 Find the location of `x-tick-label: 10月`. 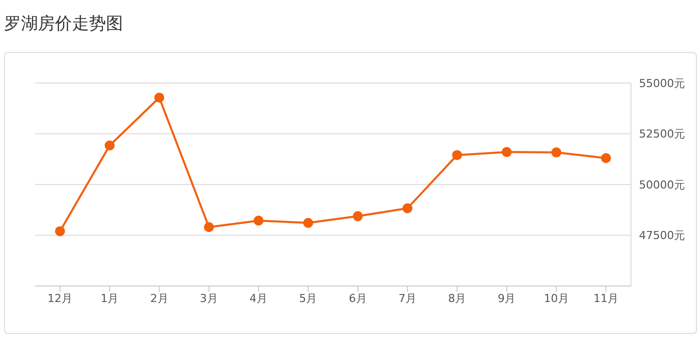

x-tick-label: 10月 is located at coordinates (556, 298).